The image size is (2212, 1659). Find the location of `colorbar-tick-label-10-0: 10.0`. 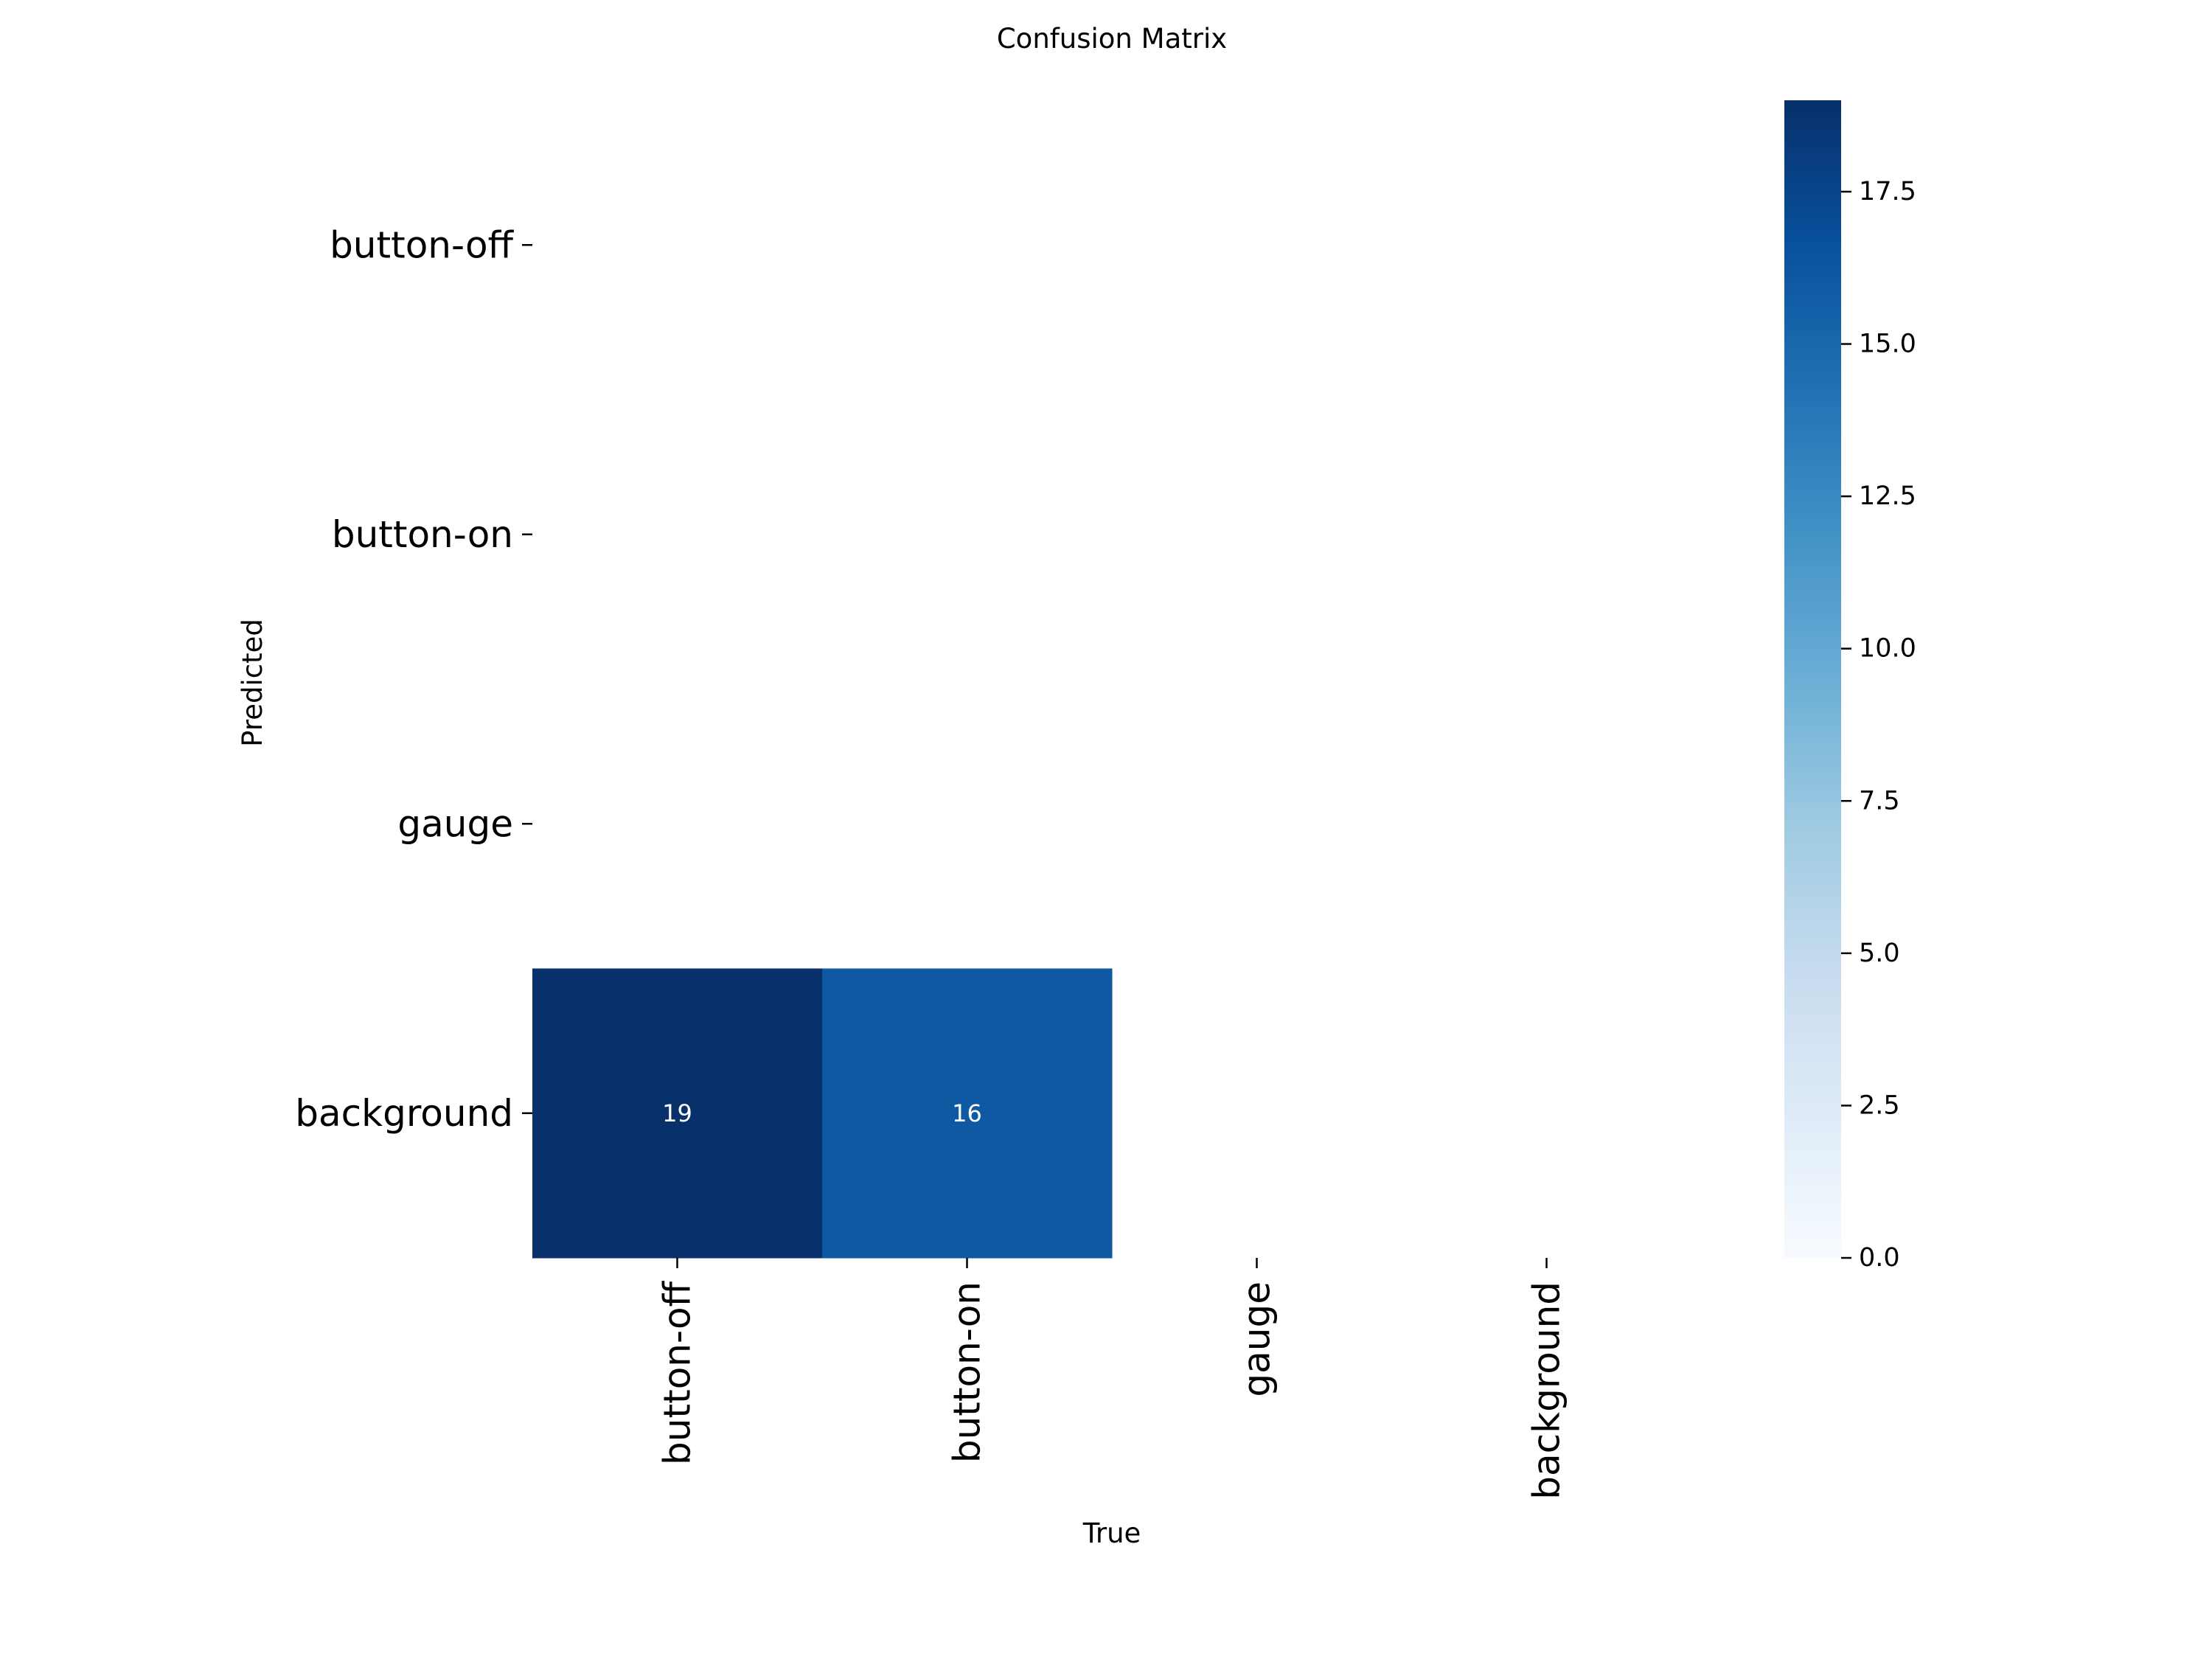

colorbar-tick-label-10-0: 10.0 is located at coordinates (1887, 649).